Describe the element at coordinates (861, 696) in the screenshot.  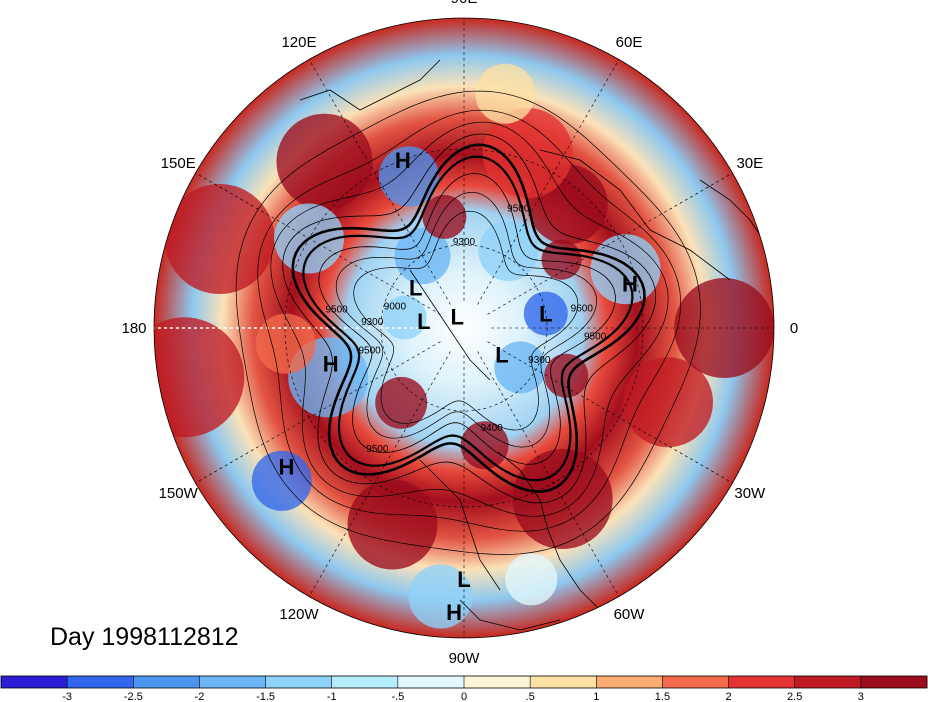
I see `colorbar-tick-label: 3` at that location.